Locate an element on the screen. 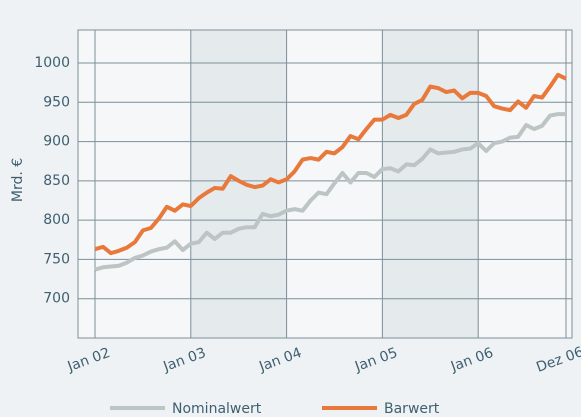 This screenshot has width=581, height=417. y-tick-label: 800 is located at coordinates (56, 220).